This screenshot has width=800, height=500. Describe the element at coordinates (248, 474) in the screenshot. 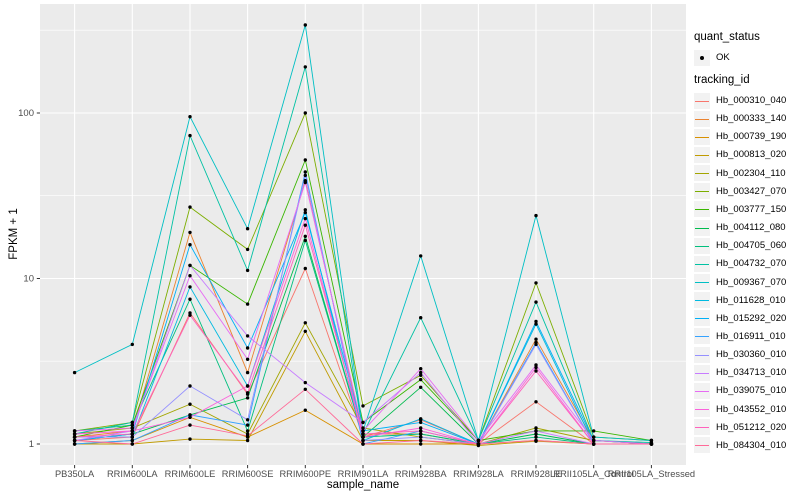

I see `x-tick-label: RRIM600SE` at that location.